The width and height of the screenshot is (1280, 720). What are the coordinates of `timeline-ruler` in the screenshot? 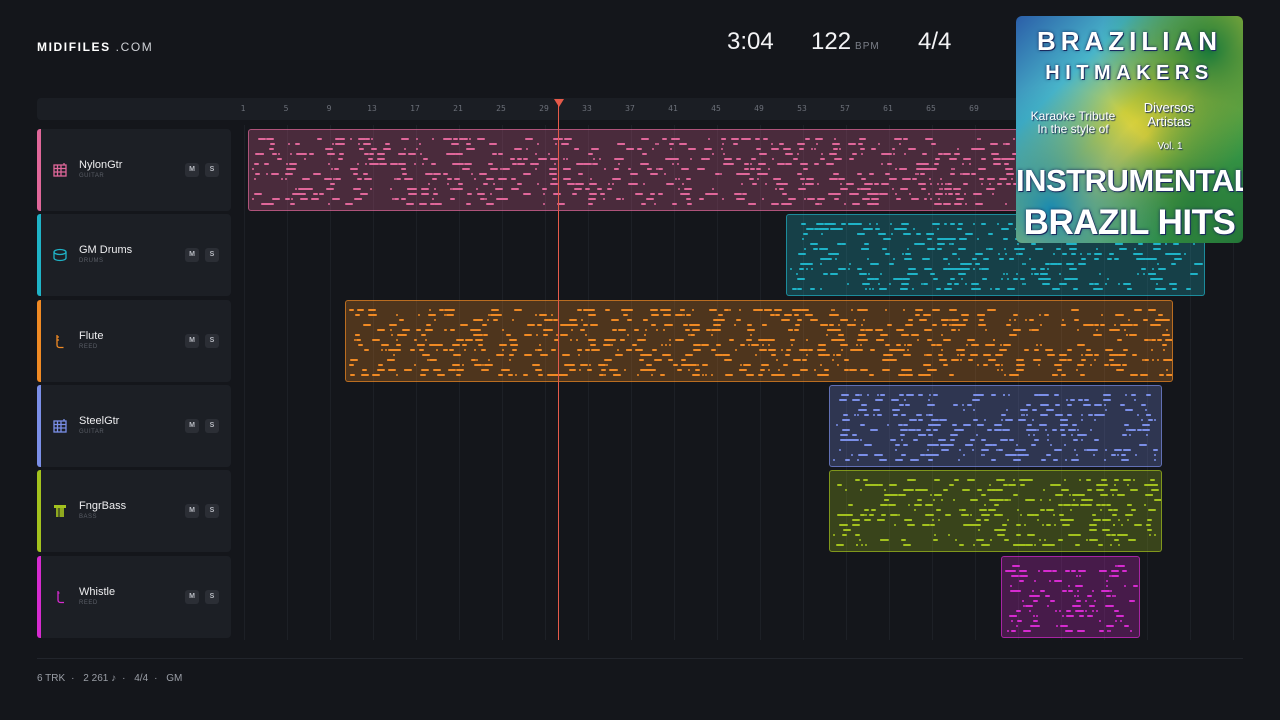 It's located at (640, 109).